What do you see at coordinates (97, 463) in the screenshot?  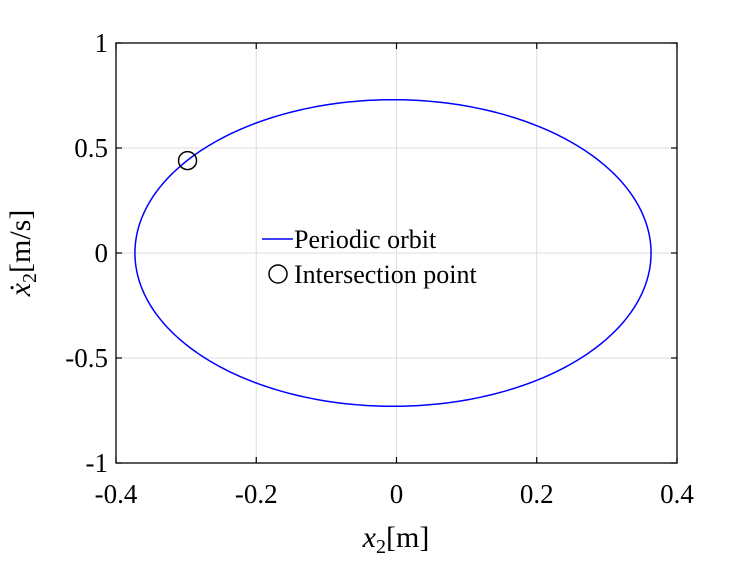 I see `y-tick-label-0: -1` at bounding box center [97, 463].